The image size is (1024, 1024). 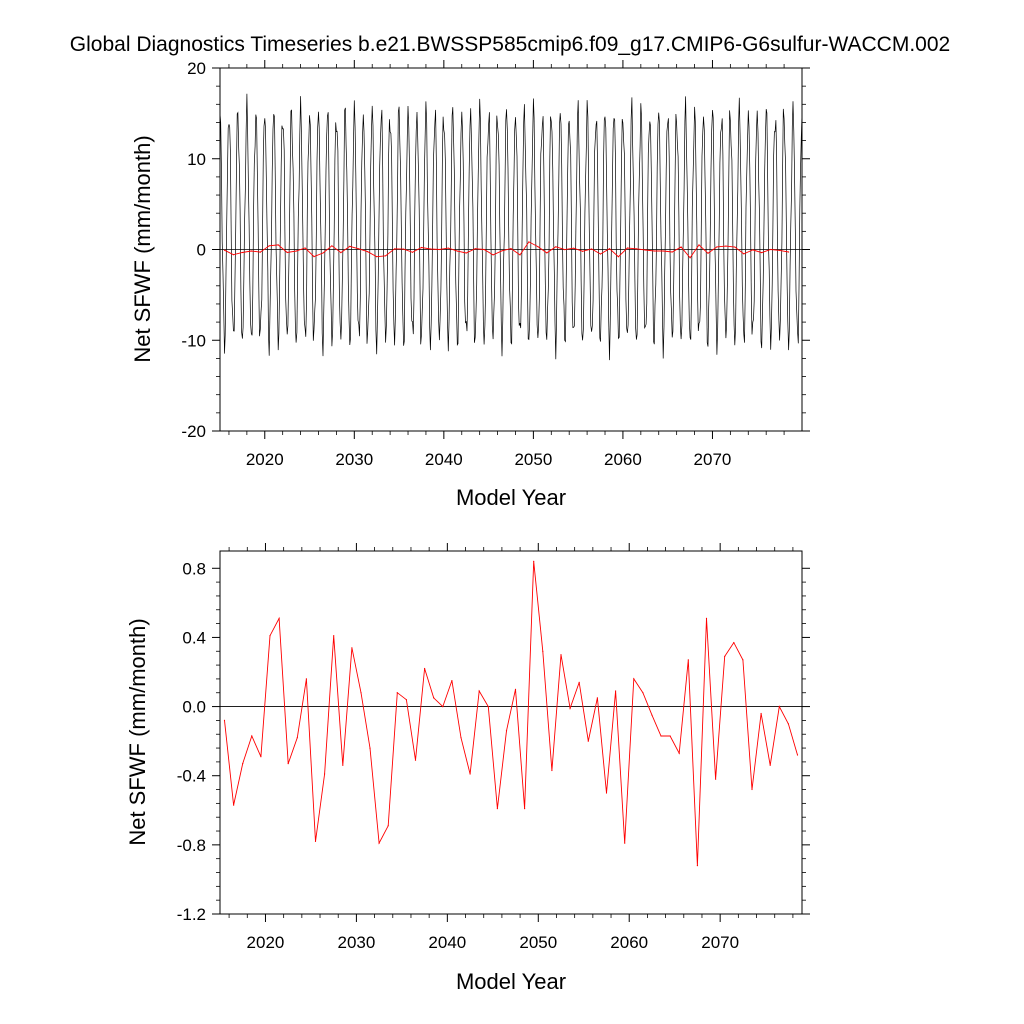 I want to click on x-tick-label: 2050, so click(x=538, y=942).